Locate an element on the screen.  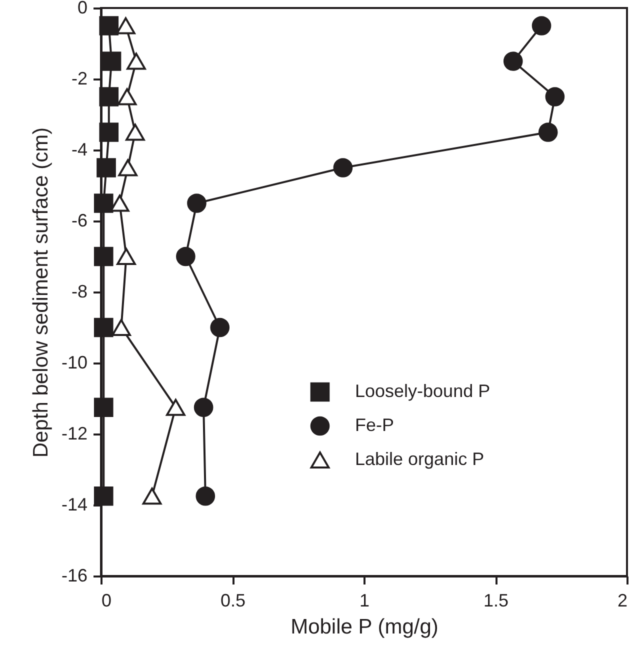
x-tick-label: 2 is located at coordinates (622, 600).